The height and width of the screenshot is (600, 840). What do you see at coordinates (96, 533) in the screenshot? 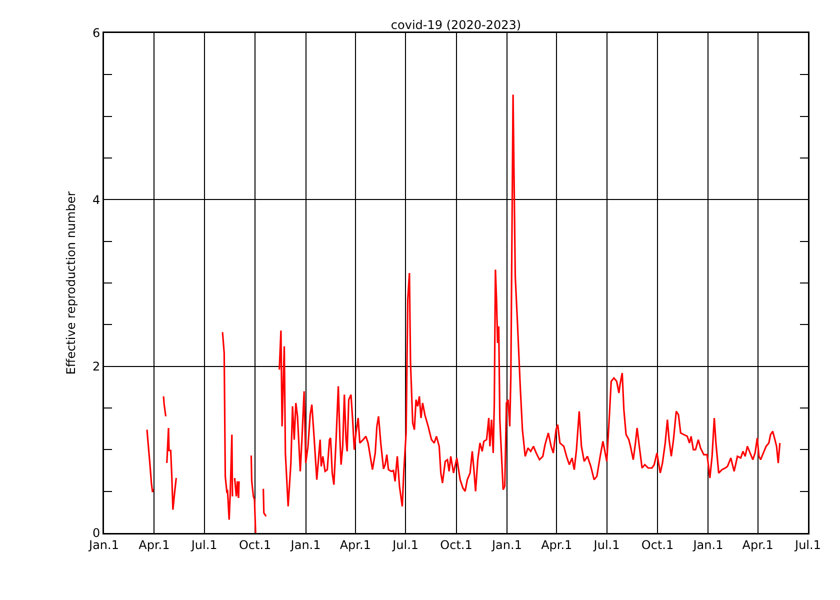
I see `y-tick-label: 0` at bounding box center [96, 533].